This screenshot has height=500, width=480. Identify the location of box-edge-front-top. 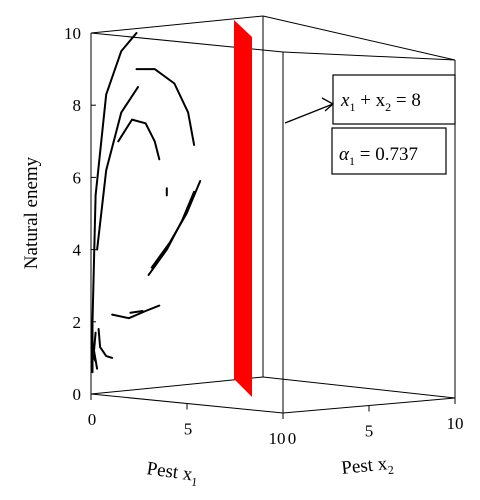
(187, 42).